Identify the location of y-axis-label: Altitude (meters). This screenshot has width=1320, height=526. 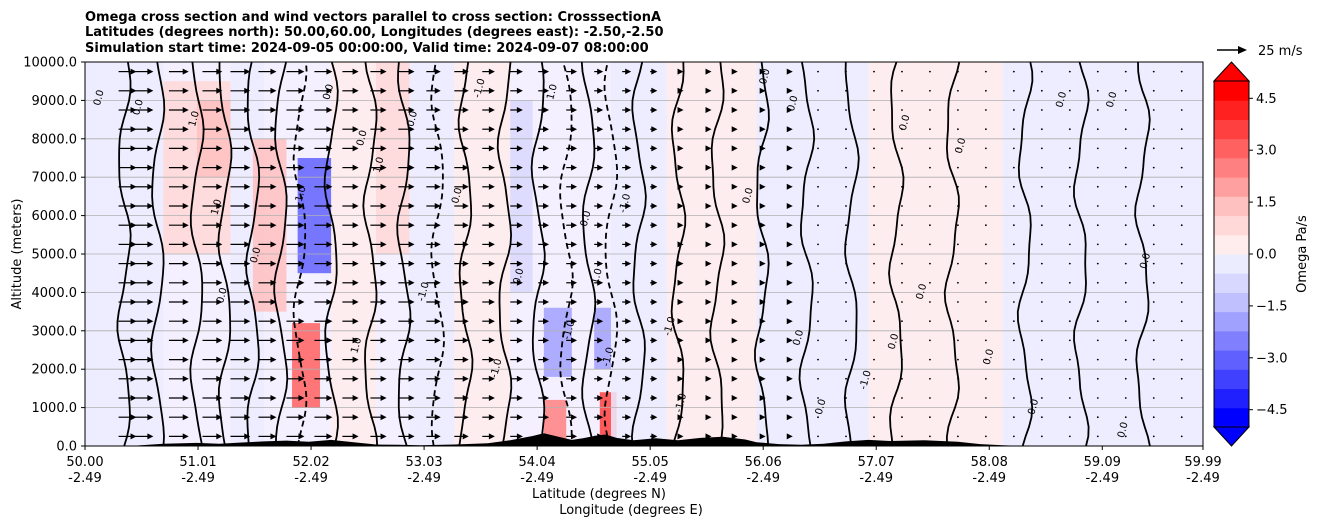
(17, 254).